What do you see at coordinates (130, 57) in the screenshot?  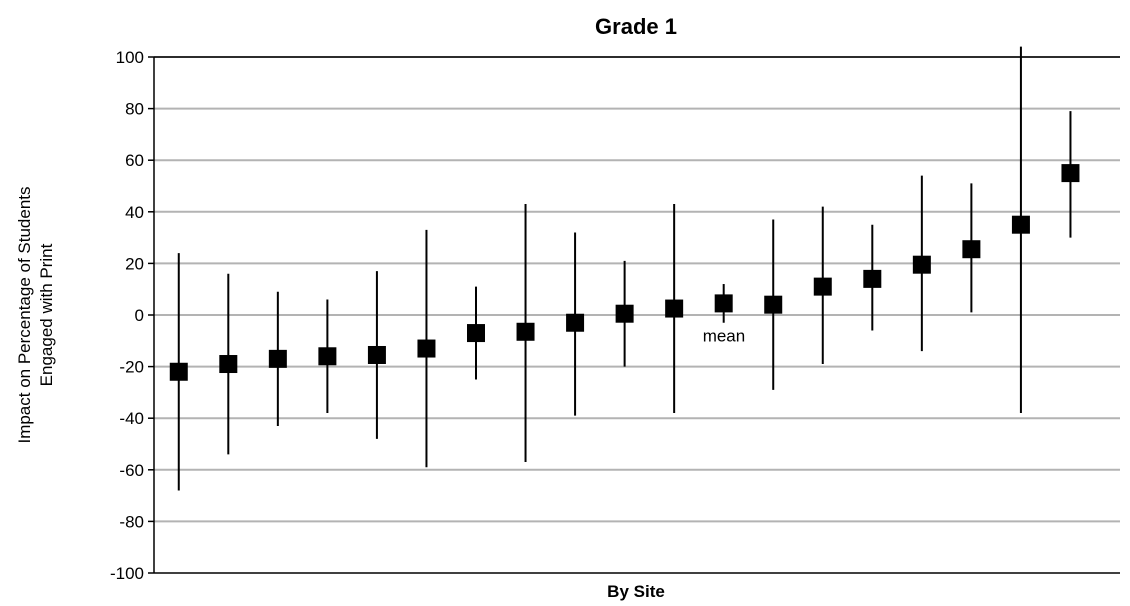 I see `y-tick-label: 100` at bounding box center [130, 57].